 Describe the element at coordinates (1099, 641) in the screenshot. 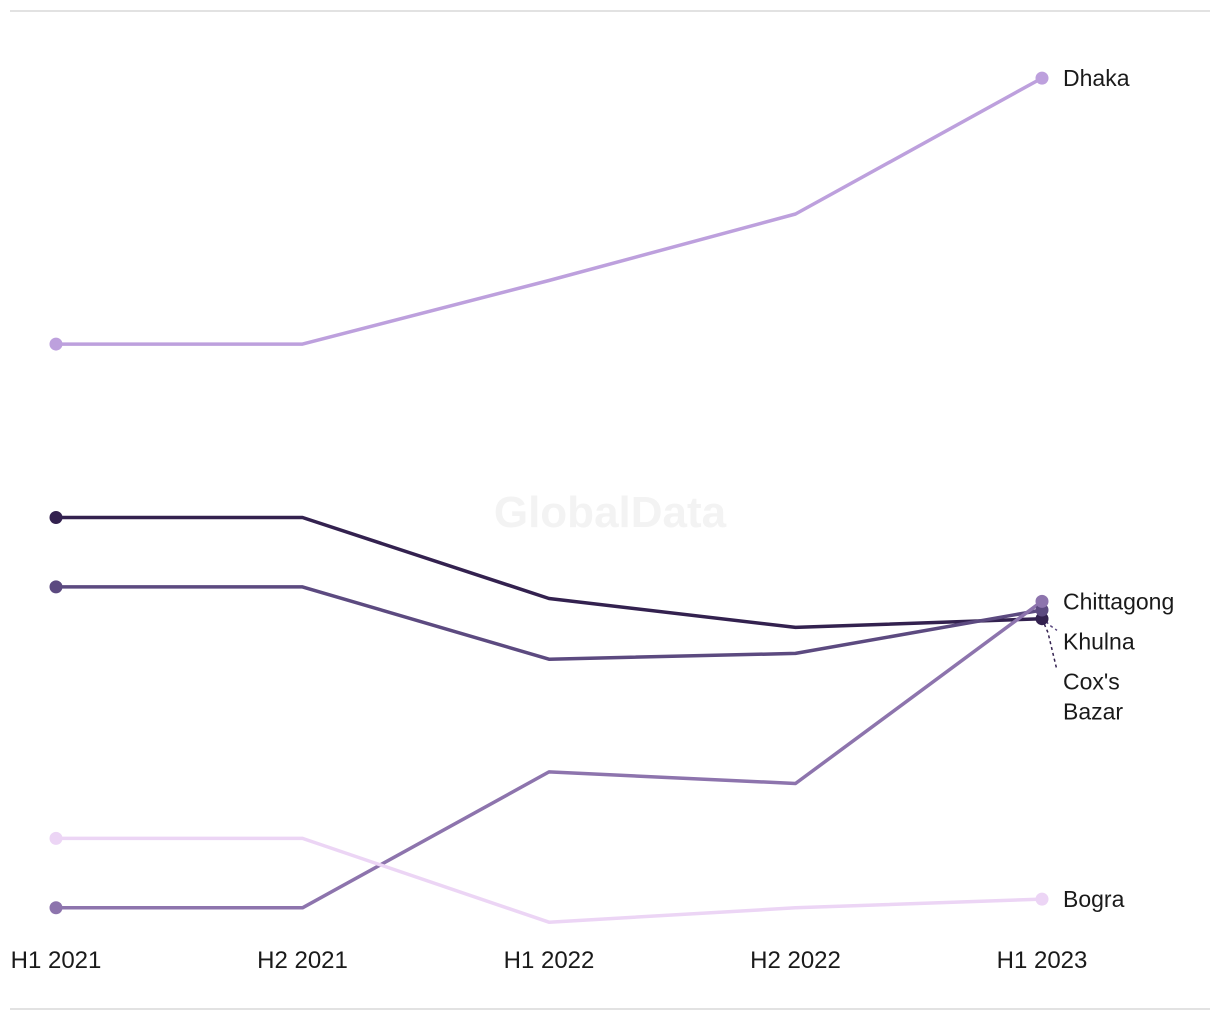

I see `series-label-khulna: Khulna` at that location.